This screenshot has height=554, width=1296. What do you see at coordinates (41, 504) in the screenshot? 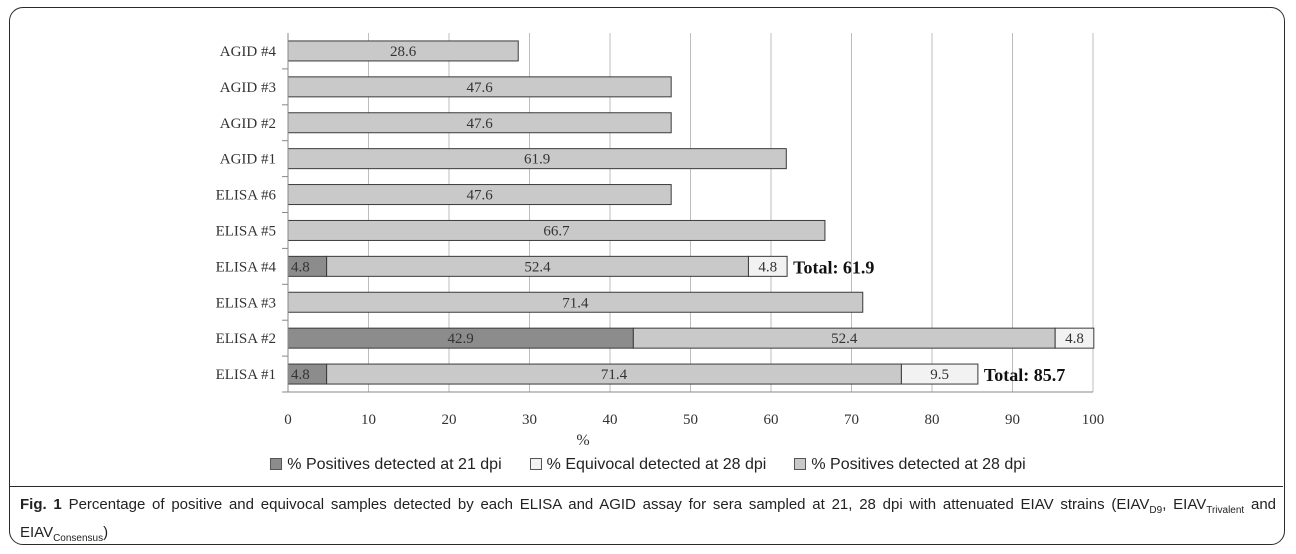
I see `figure-label: Fig. 1` at bounding box center [41, 504].